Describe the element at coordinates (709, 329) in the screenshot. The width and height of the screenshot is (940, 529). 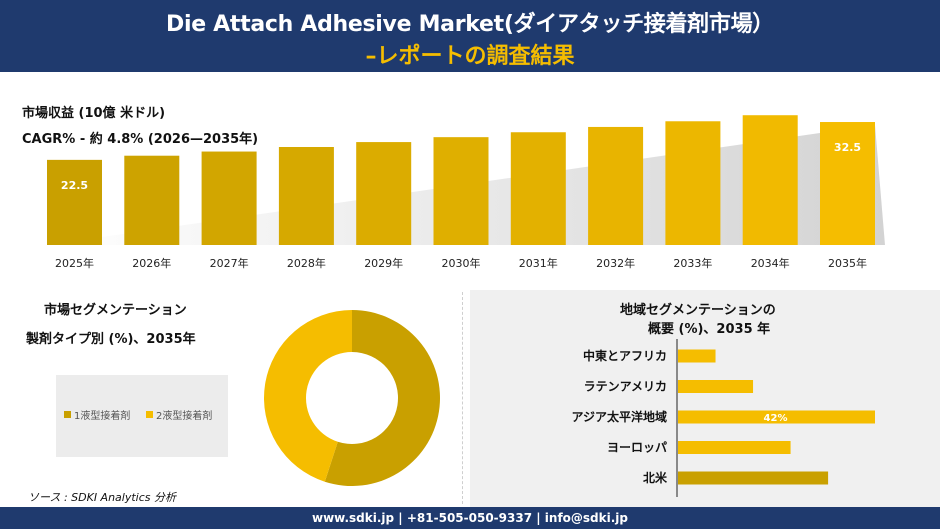
I see `region-subtitle: 概要 (%)、2035 年` at that location.